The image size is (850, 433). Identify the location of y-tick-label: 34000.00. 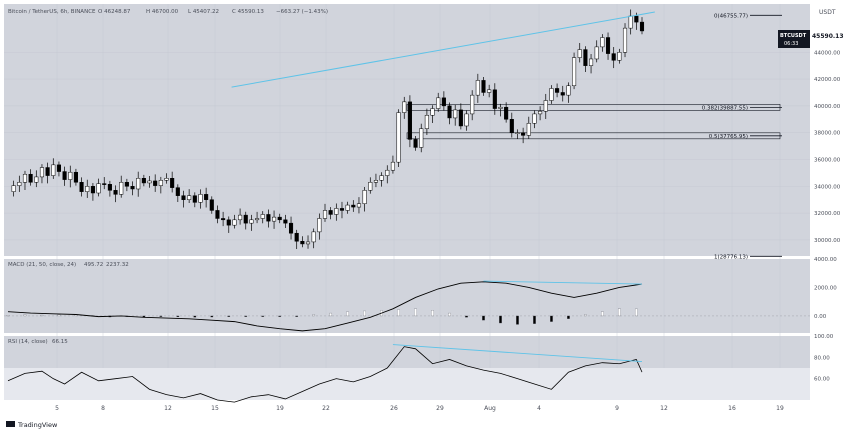
(827, 187).